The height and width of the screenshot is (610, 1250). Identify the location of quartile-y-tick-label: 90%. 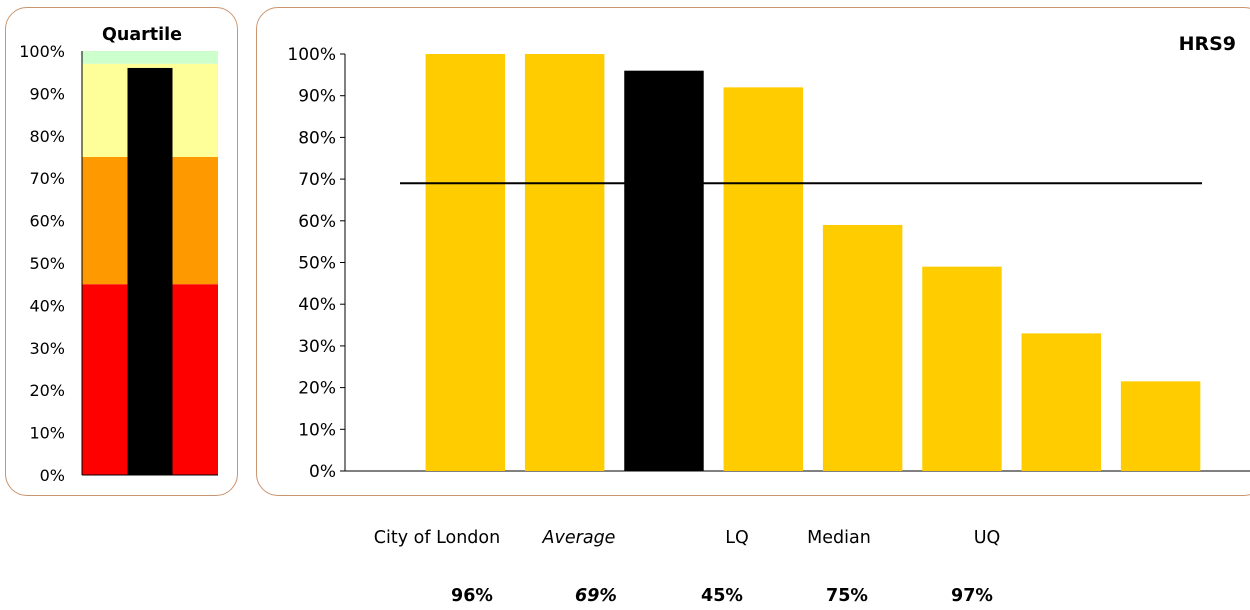
(47, 93).